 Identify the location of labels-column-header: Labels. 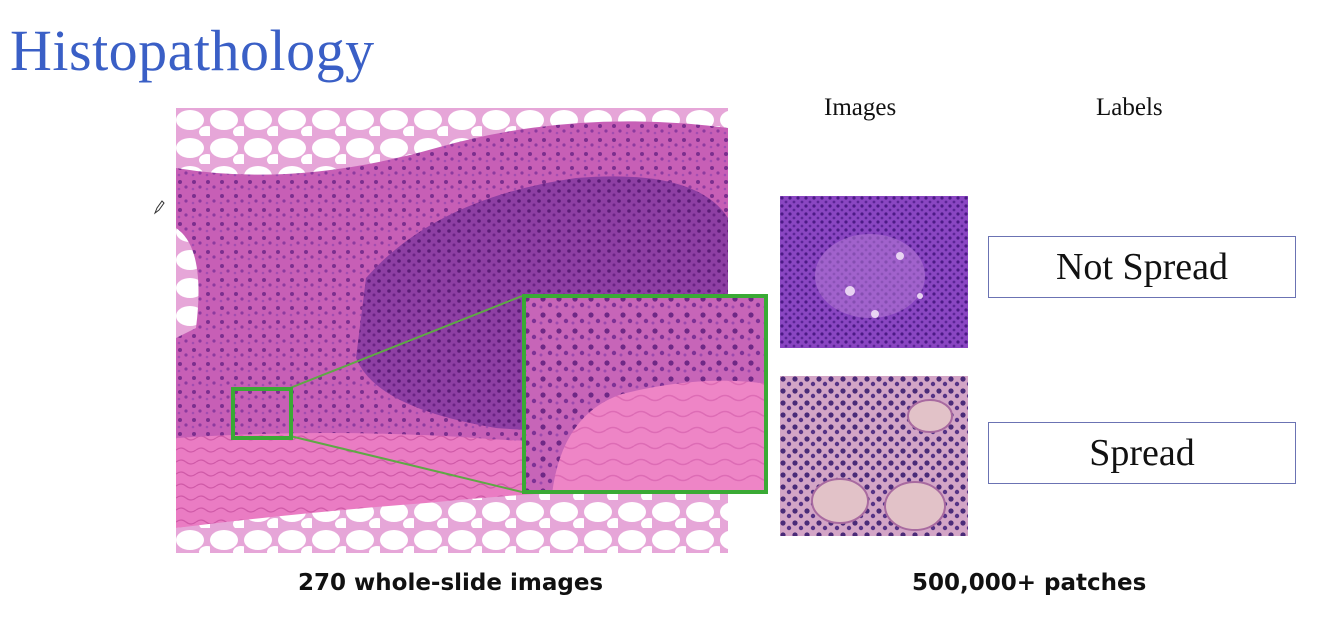
(1129, 107).